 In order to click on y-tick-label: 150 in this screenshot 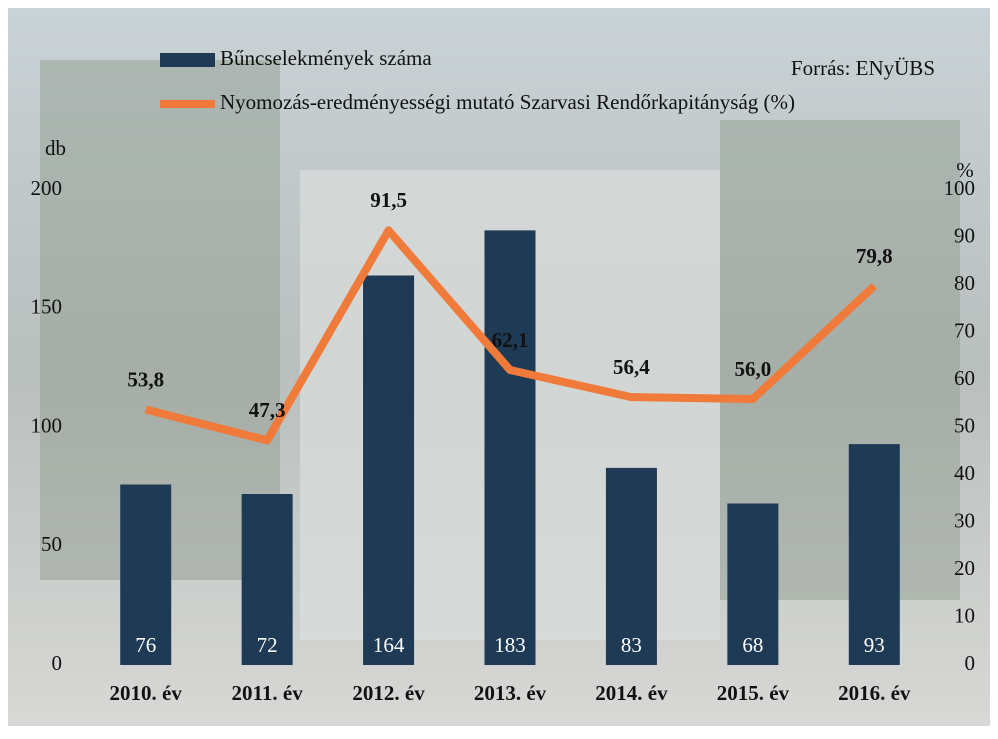, I will do `click(47, 307)`.